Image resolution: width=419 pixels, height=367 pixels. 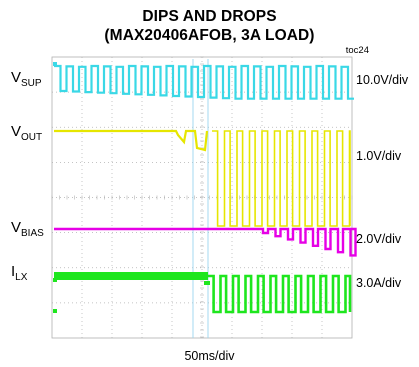 I want to click on scale-vbias: 2.0V/div, so click(x=379, y=239).